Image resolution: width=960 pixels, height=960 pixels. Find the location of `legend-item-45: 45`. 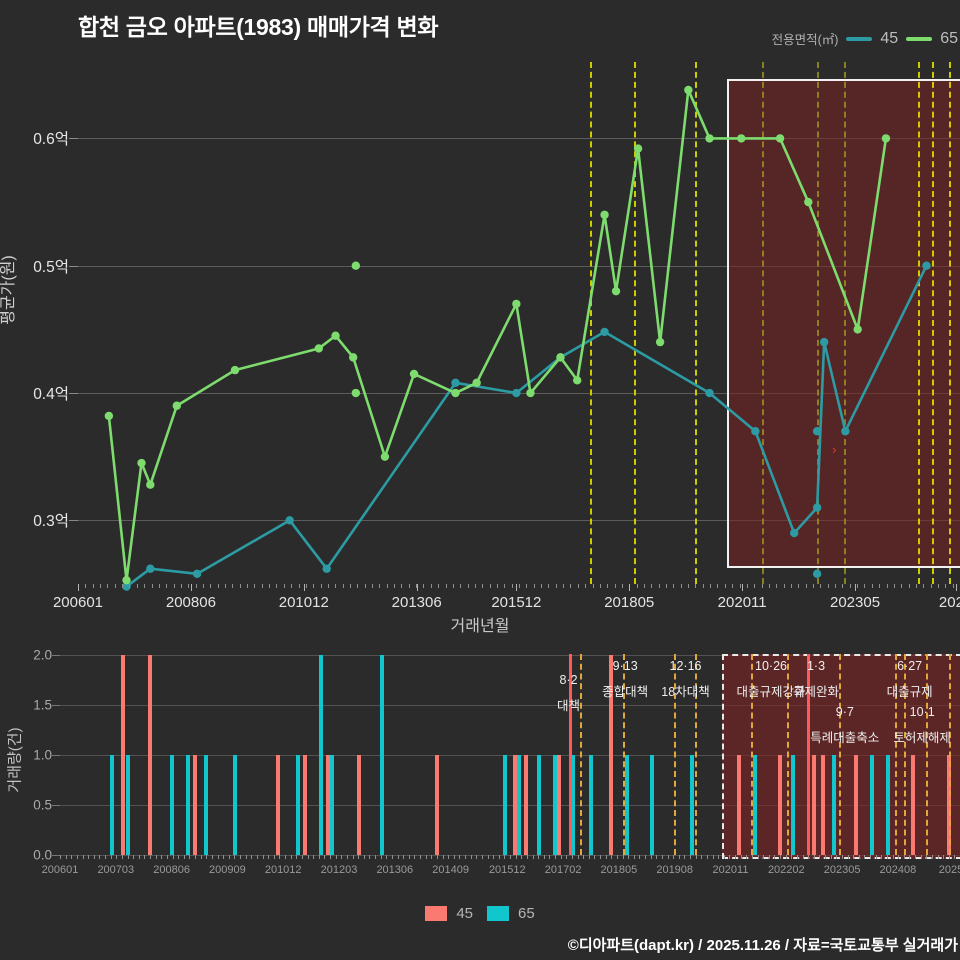

legend-item-45: 45 is located at coordinates (449, 913).